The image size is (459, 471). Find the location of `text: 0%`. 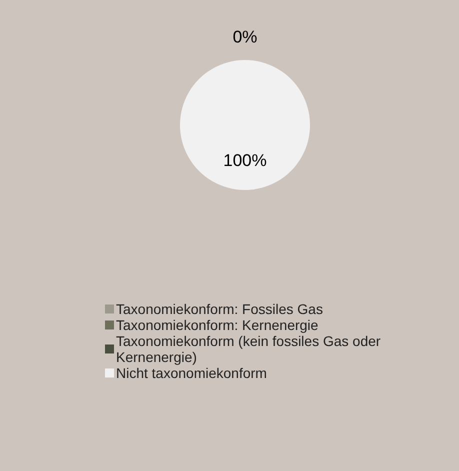

text: 0% is located at coordinates (245, 37).